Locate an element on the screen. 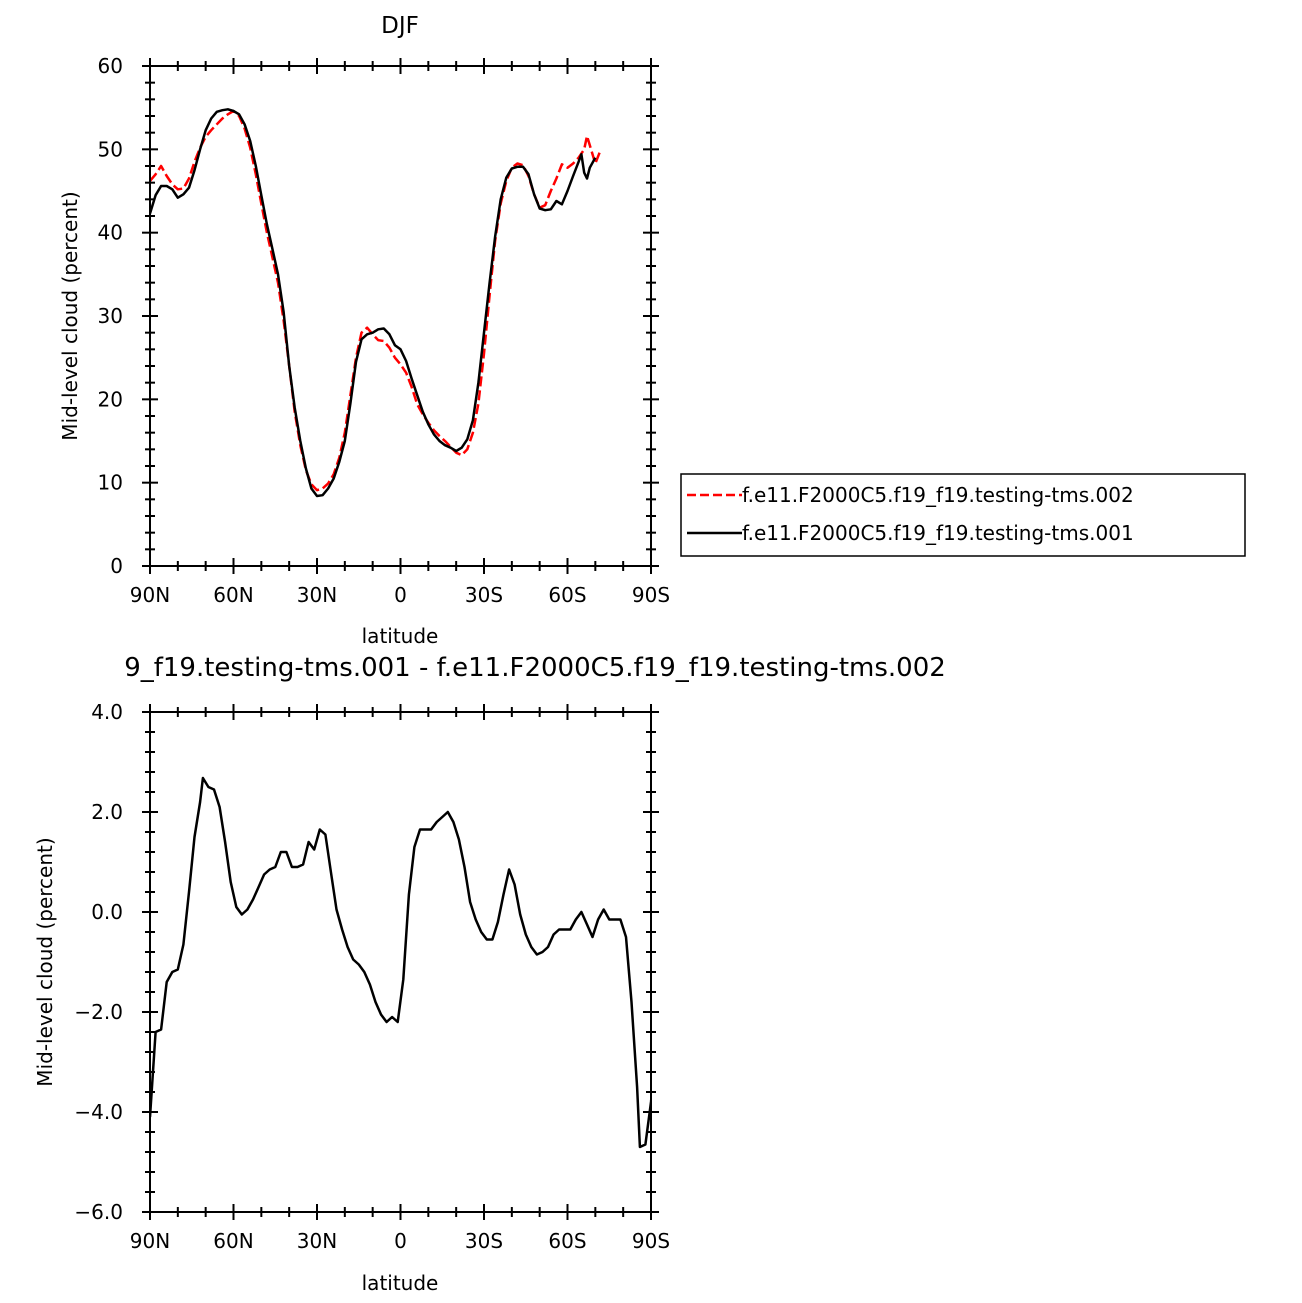 The image size is (1302, 1303). bottom-x-tick-label: 60S is located at coordinates (567, 1241).